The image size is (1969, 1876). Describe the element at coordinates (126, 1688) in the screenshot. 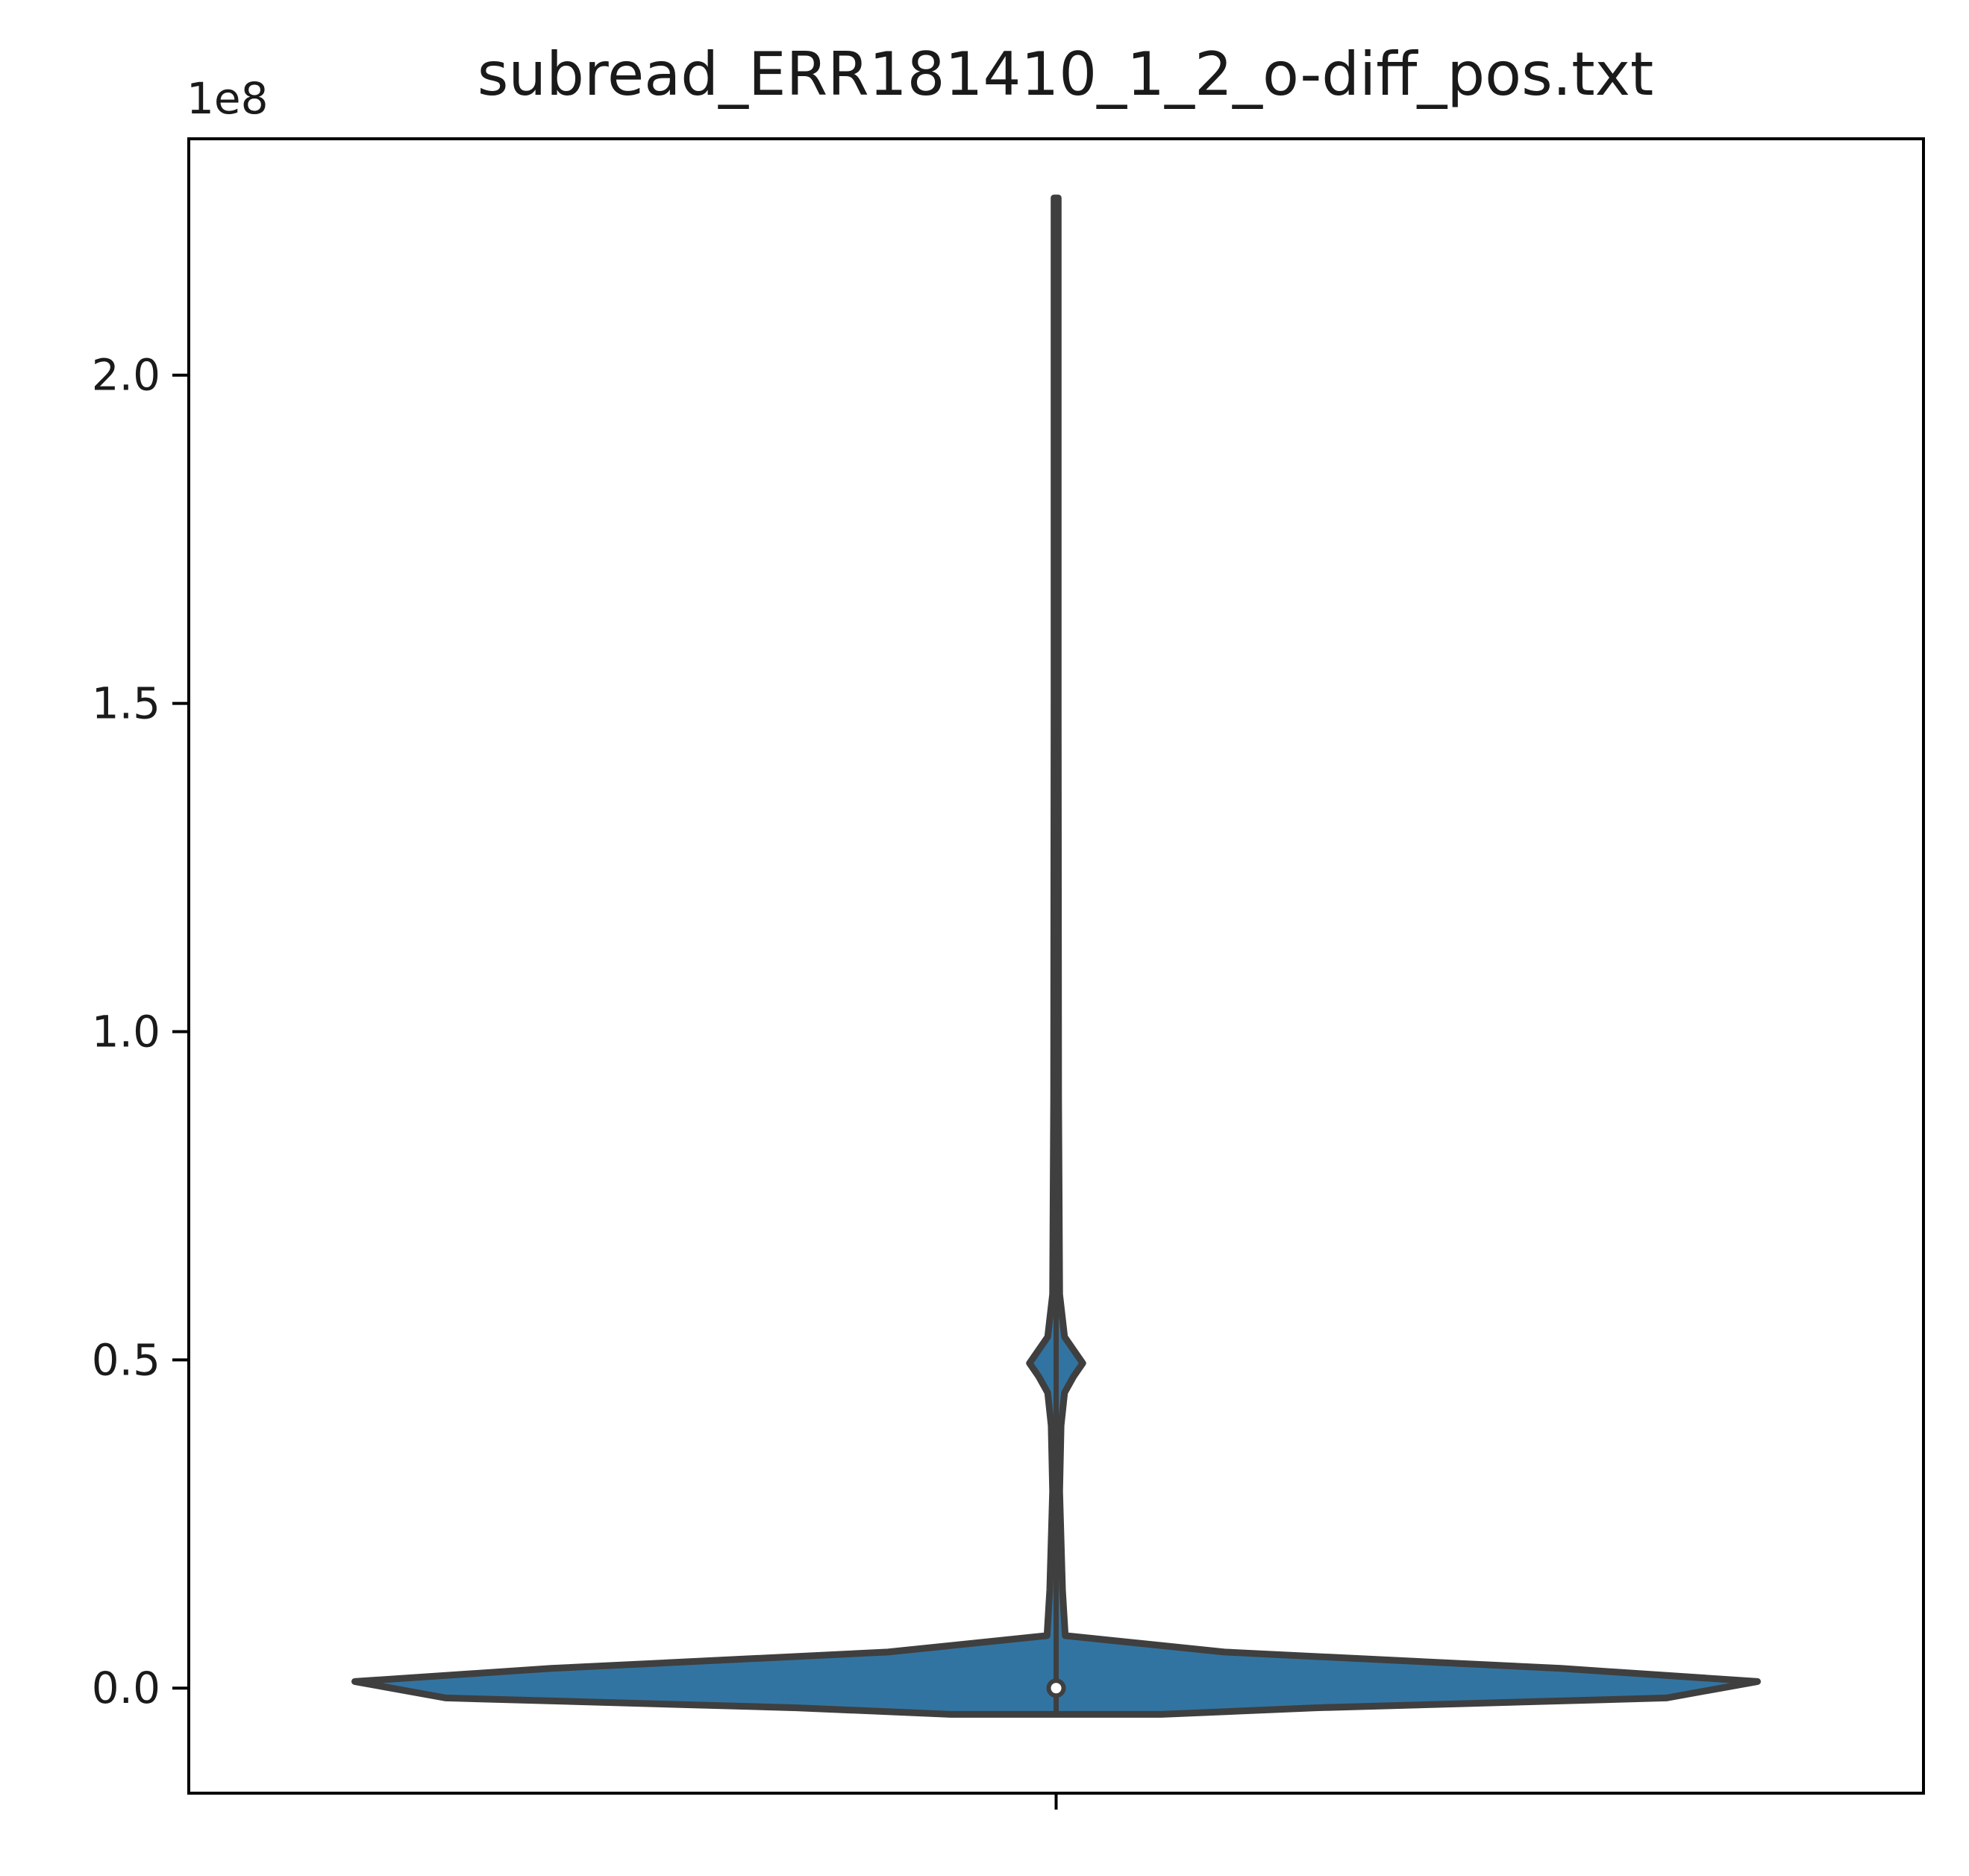

I see `y-tick-label: 0.0` at that location.